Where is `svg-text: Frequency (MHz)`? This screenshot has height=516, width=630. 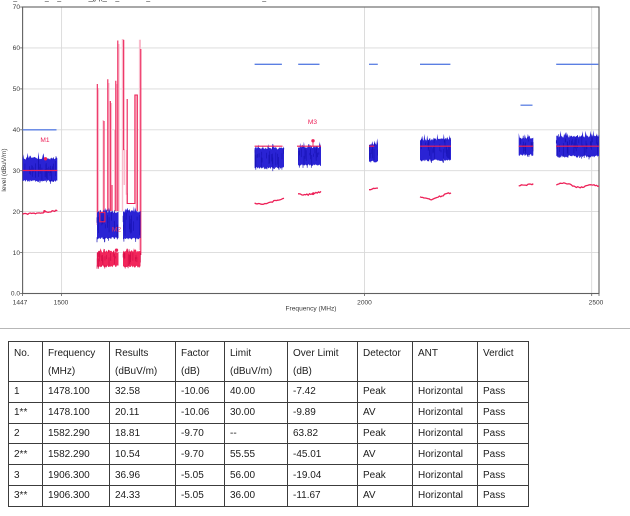
svg-text: Frequency (MHz) is located at coordinates (311, 309).